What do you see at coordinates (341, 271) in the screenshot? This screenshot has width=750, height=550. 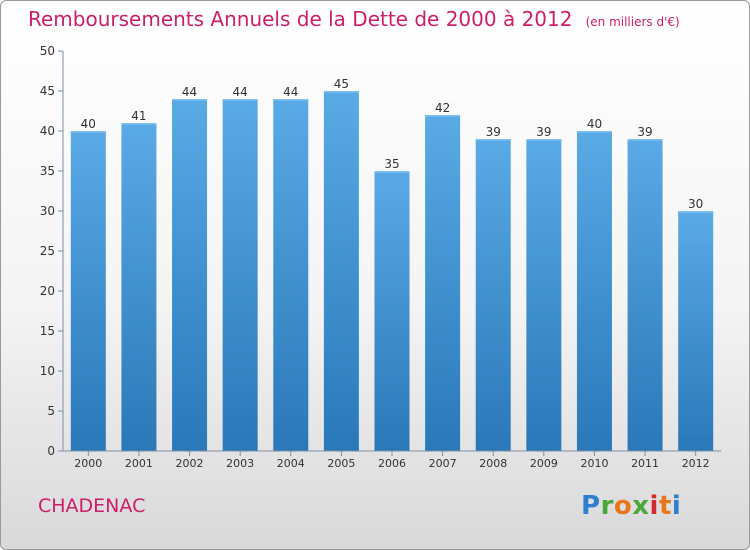 I see `bar-2005` at bounding box center [341, 271].